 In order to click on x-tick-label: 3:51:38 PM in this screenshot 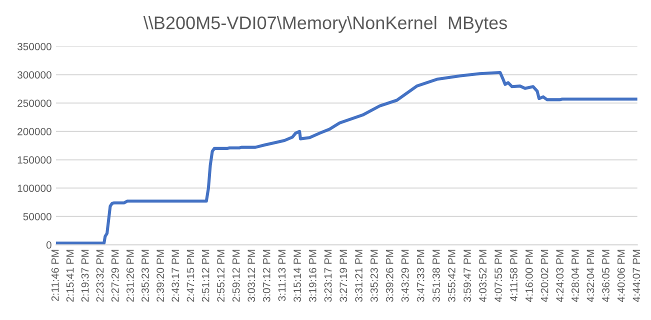, I will do `click(436, 276)`.